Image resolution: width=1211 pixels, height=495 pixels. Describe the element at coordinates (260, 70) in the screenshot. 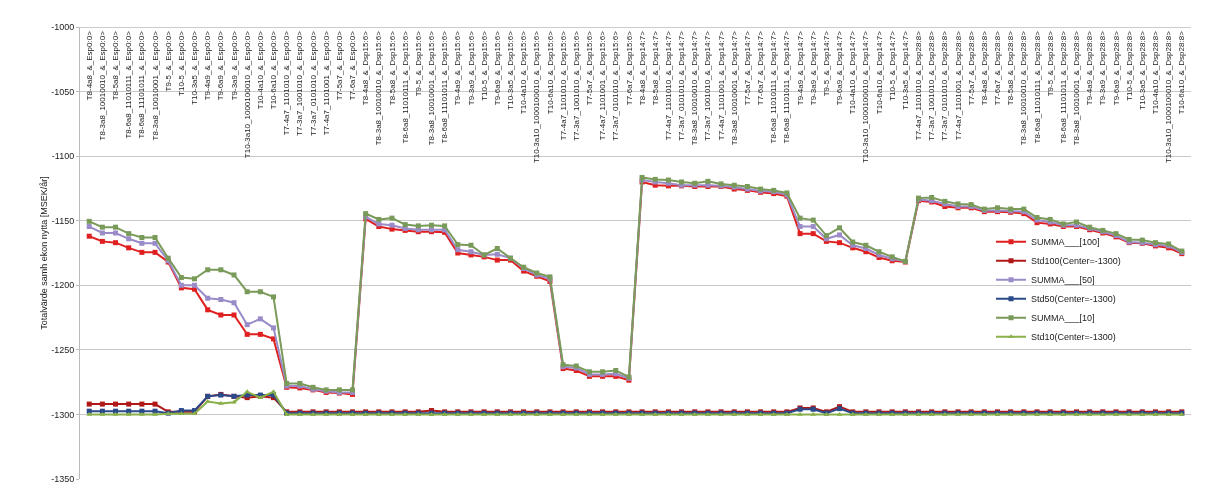

I see `x-tick-label: T10-4a10_&_Esp0:0>` at that location.